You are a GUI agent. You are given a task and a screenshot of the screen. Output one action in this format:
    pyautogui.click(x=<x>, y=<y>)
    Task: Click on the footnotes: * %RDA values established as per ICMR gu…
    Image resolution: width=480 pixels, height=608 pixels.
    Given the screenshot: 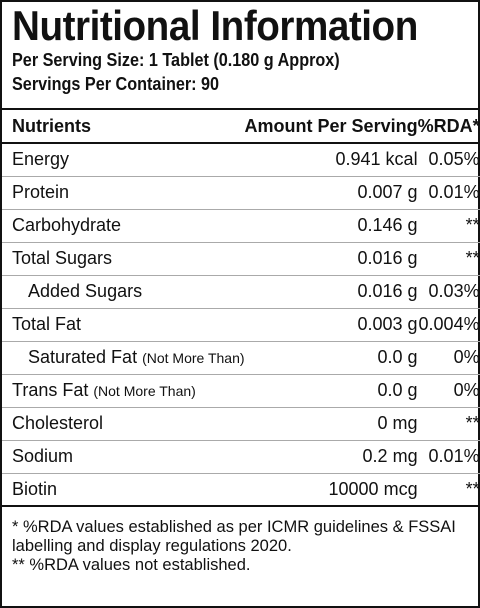 What is the action you would take?
    pyautogui.click(x=243, y=546)
    